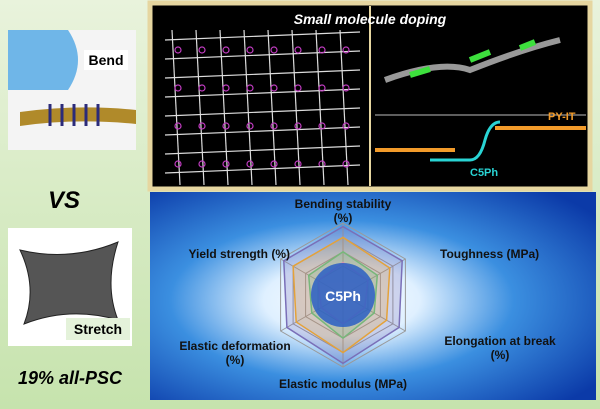 This screenshot has width=600, height=409. I want to click on axis-label: Elongation at break (%), so click(500, 348).